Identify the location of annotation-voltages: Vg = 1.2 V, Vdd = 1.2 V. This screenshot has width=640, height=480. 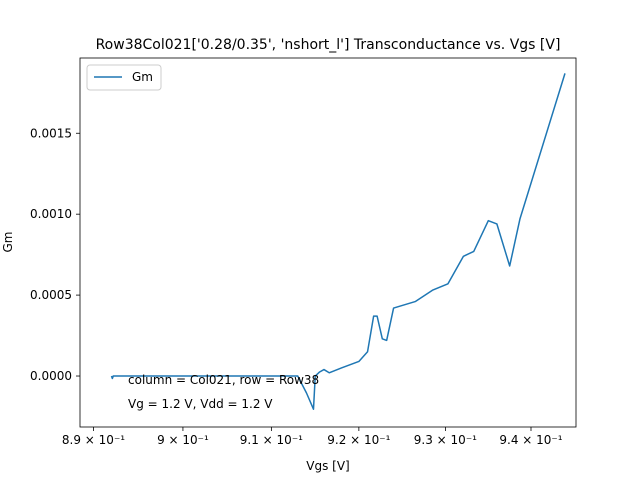
(200, 404).